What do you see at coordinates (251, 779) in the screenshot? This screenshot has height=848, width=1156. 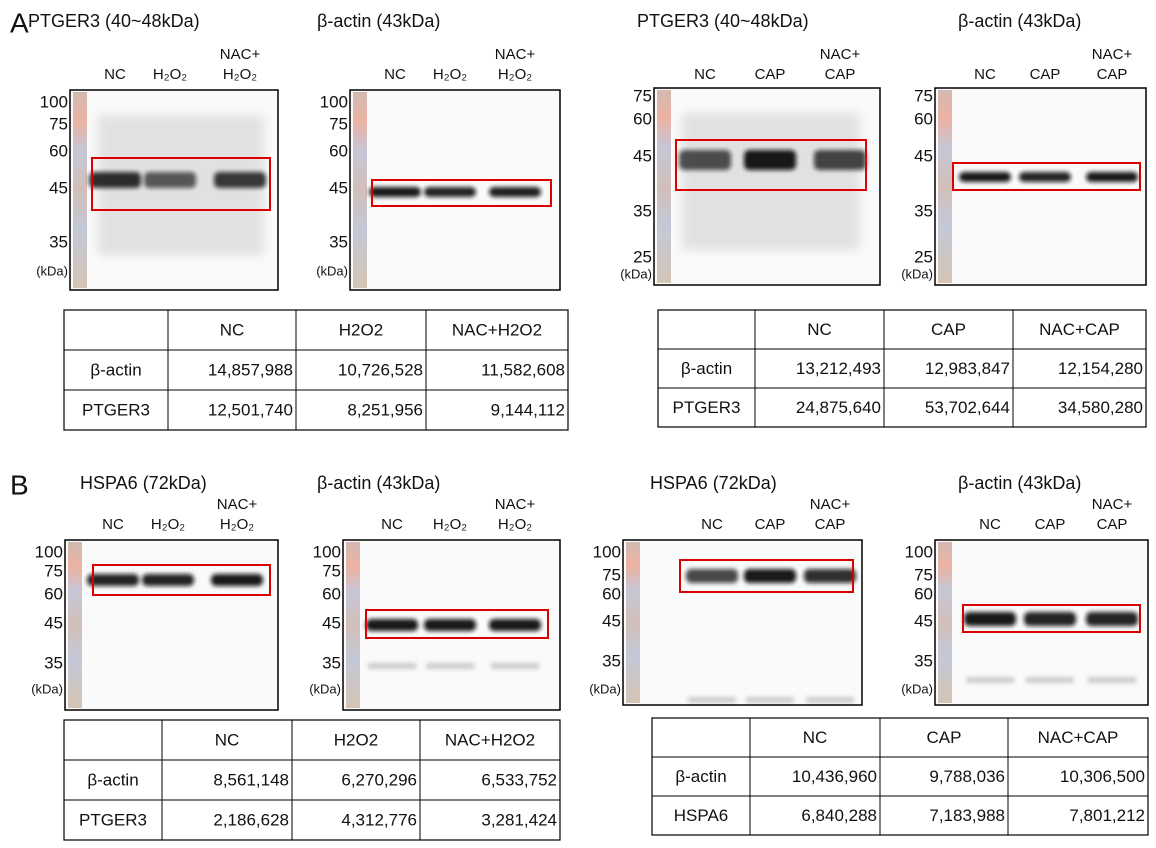 I see `table-cell: 8,561,148` at bounding box center [251, 779].